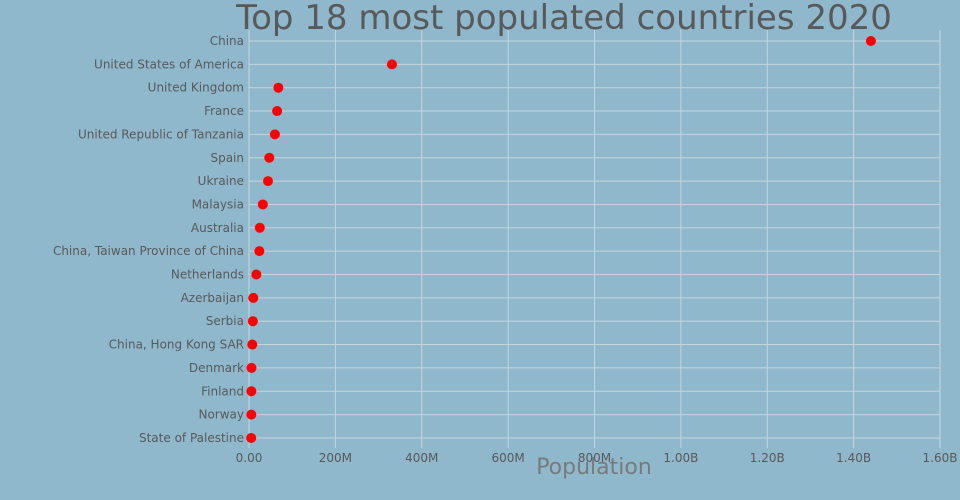 This screenshot has height=500, width=960. I want to click on category-label: Malaysia, so click(218, 204).